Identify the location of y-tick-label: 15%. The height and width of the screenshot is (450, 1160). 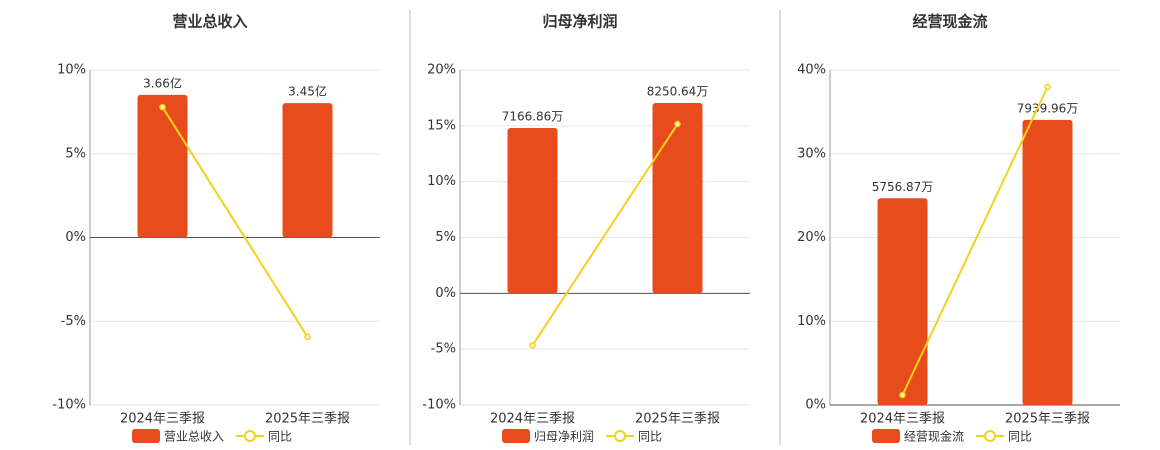
(441, 125).